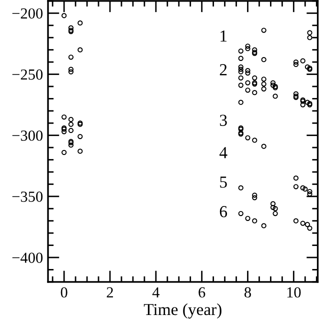 This screenshot has height=320, width=320. What do you see at coordinates (247, 292) in the screenshot?
I see `x-tick-label: 8` at bounding box center [247, 292].